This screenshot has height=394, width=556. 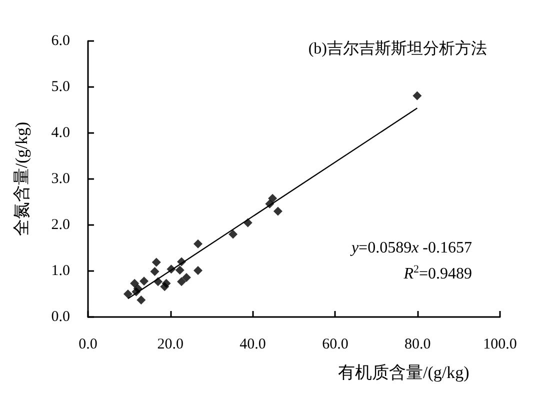 What do you see at coordinates (60, 87) in the screenshot?
I see `y-tick-label: 5.0` at bounding box center [60, 87].